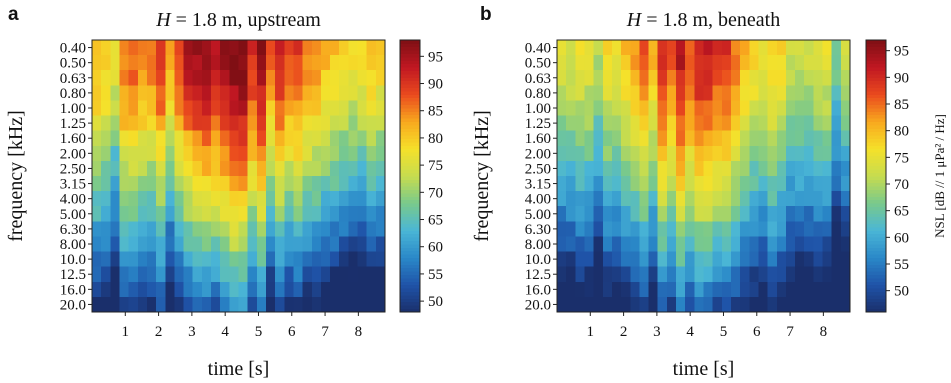  Describe the element at coordinates (657, 332) in the screenshot. I see `x-tick-label: 3` at that location.